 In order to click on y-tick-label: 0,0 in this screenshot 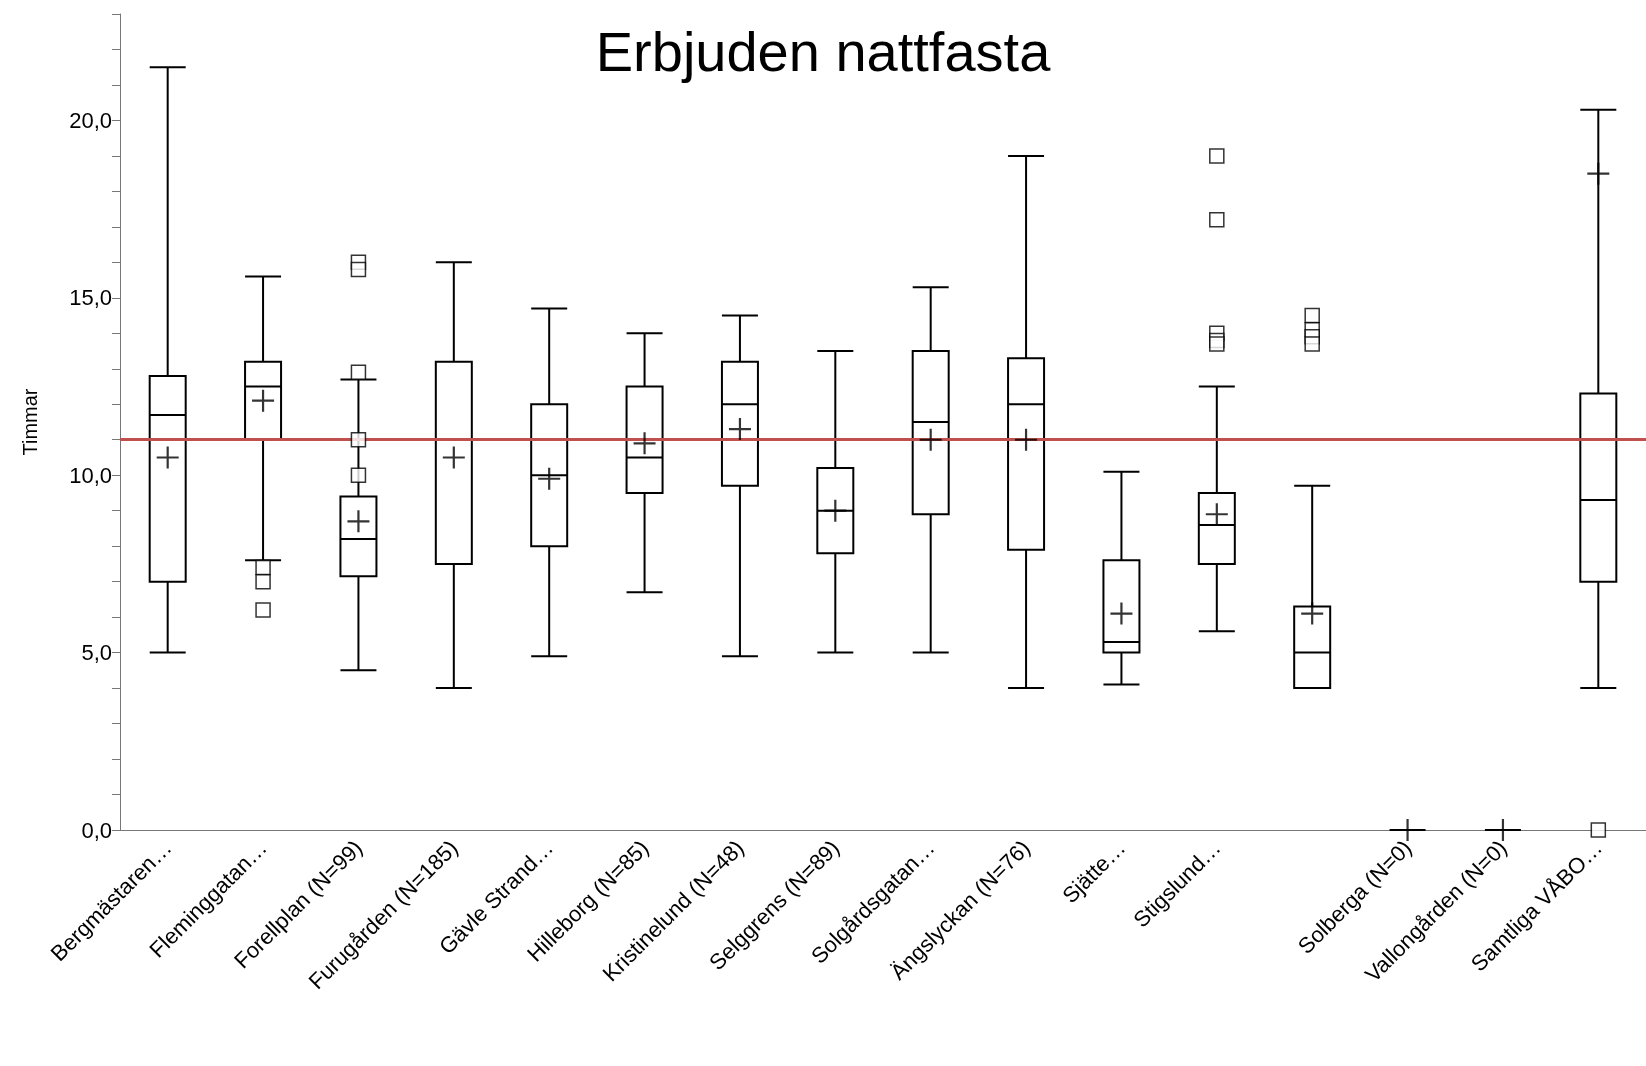, I will do `click(96, 830)`.